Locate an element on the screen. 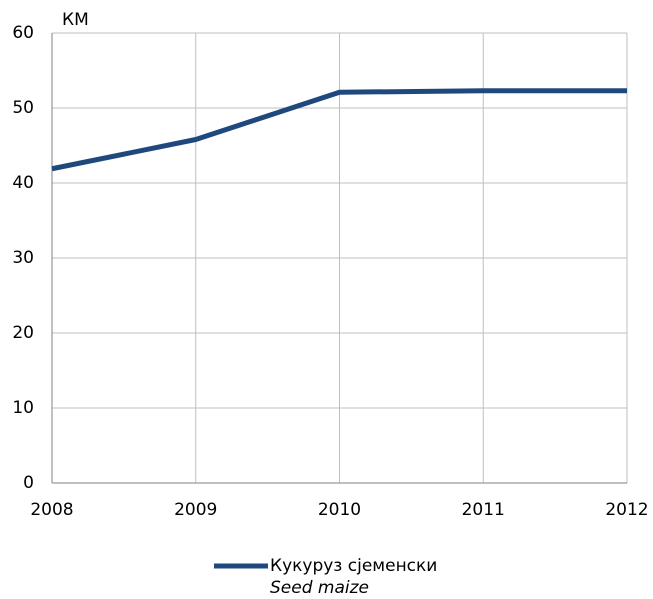 The width and height of the screenshot is (653, 599). y-tick-label: 20 is located at coordinates (23, 333).